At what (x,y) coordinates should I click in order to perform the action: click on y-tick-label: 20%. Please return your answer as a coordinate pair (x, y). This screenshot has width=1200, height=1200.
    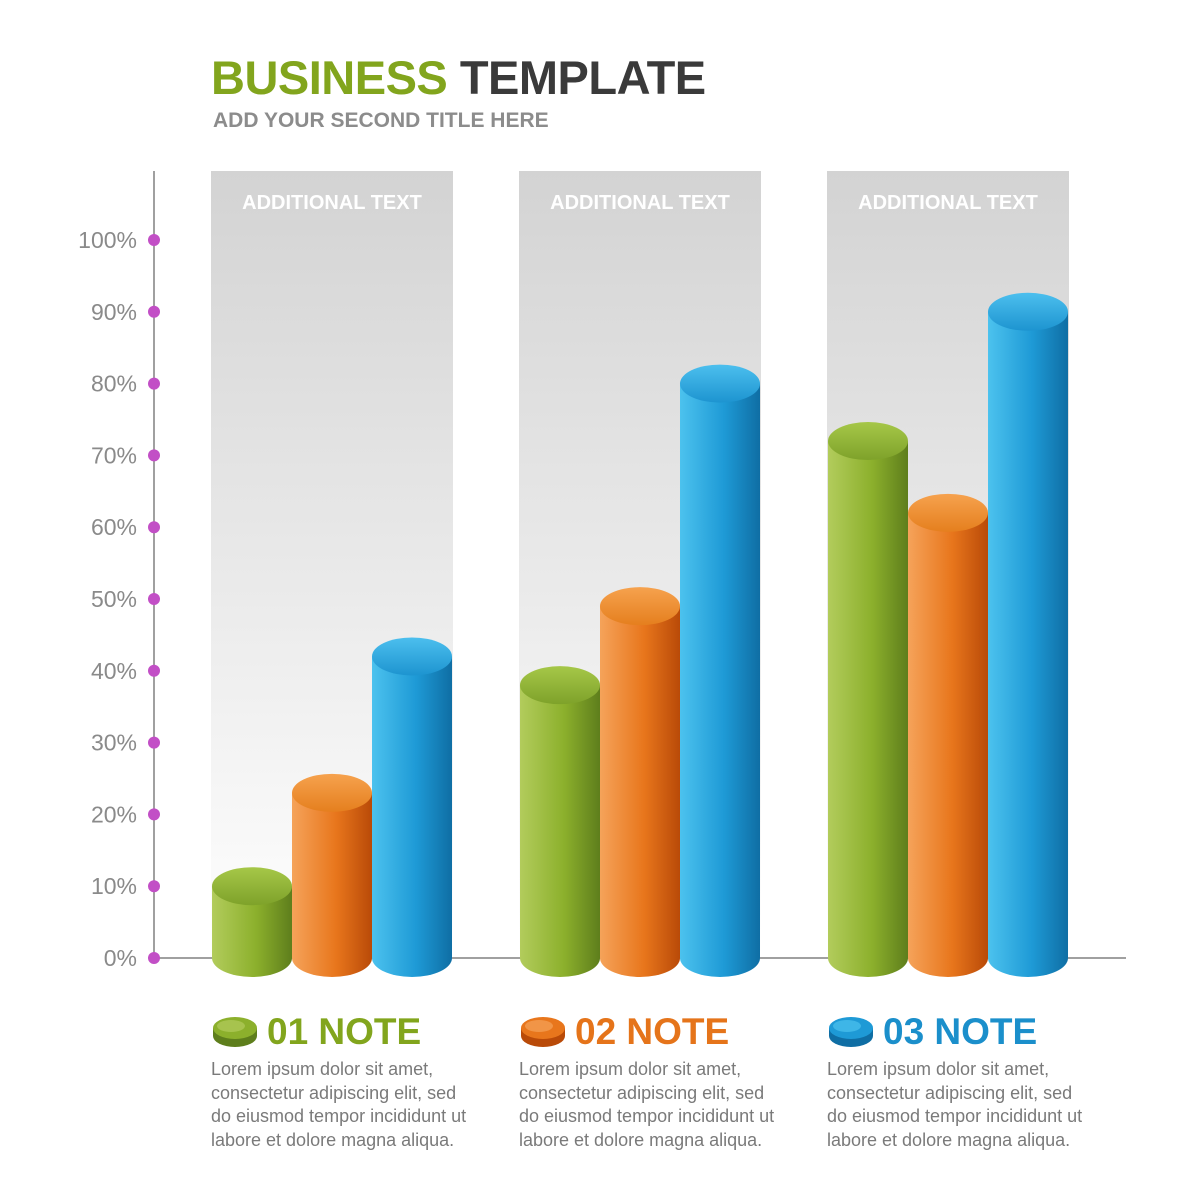
    Looking at the image, I should click on (114, 814).